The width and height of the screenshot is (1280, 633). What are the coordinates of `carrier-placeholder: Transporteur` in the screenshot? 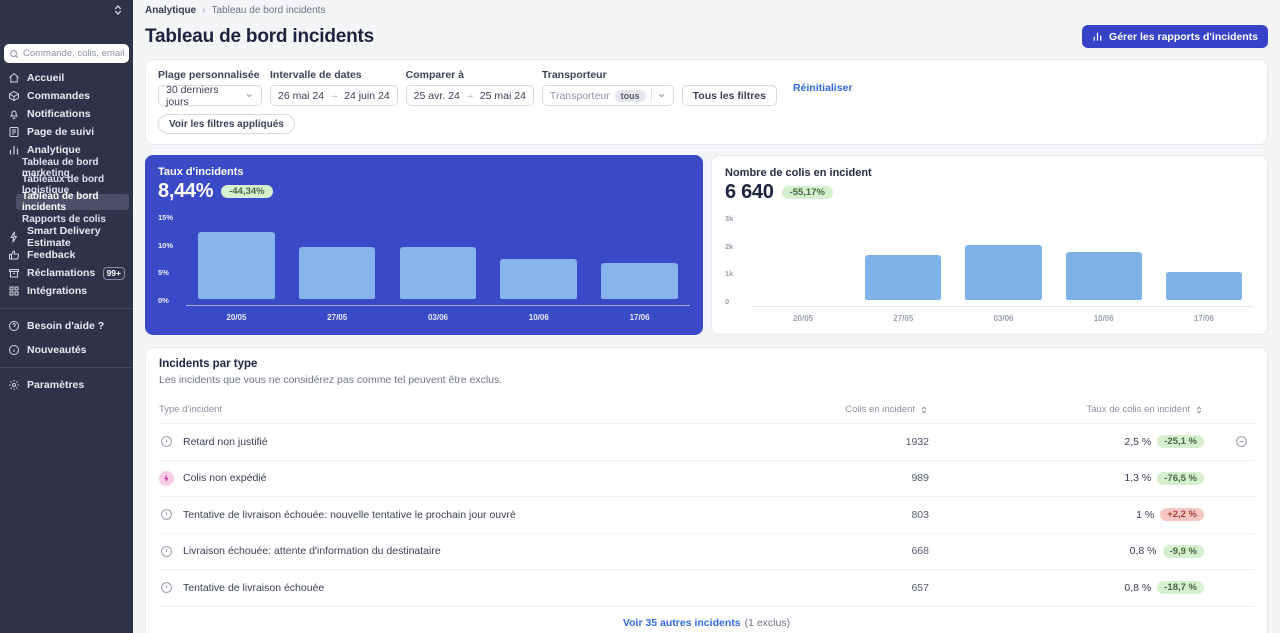 It's located at (579, 95).